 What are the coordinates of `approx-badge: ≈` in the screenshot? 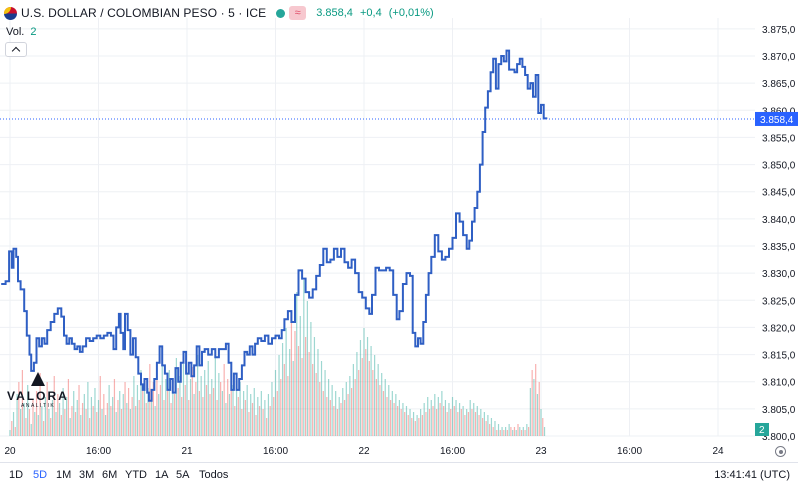 It's located at (298, 13).